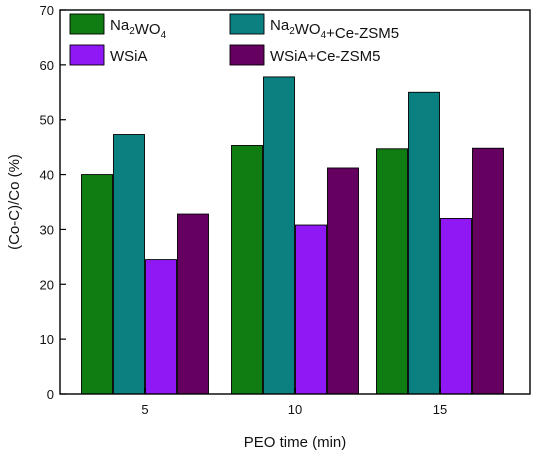  I want to click on x-axis-ticks: 5 10 15, so click(294, 402).